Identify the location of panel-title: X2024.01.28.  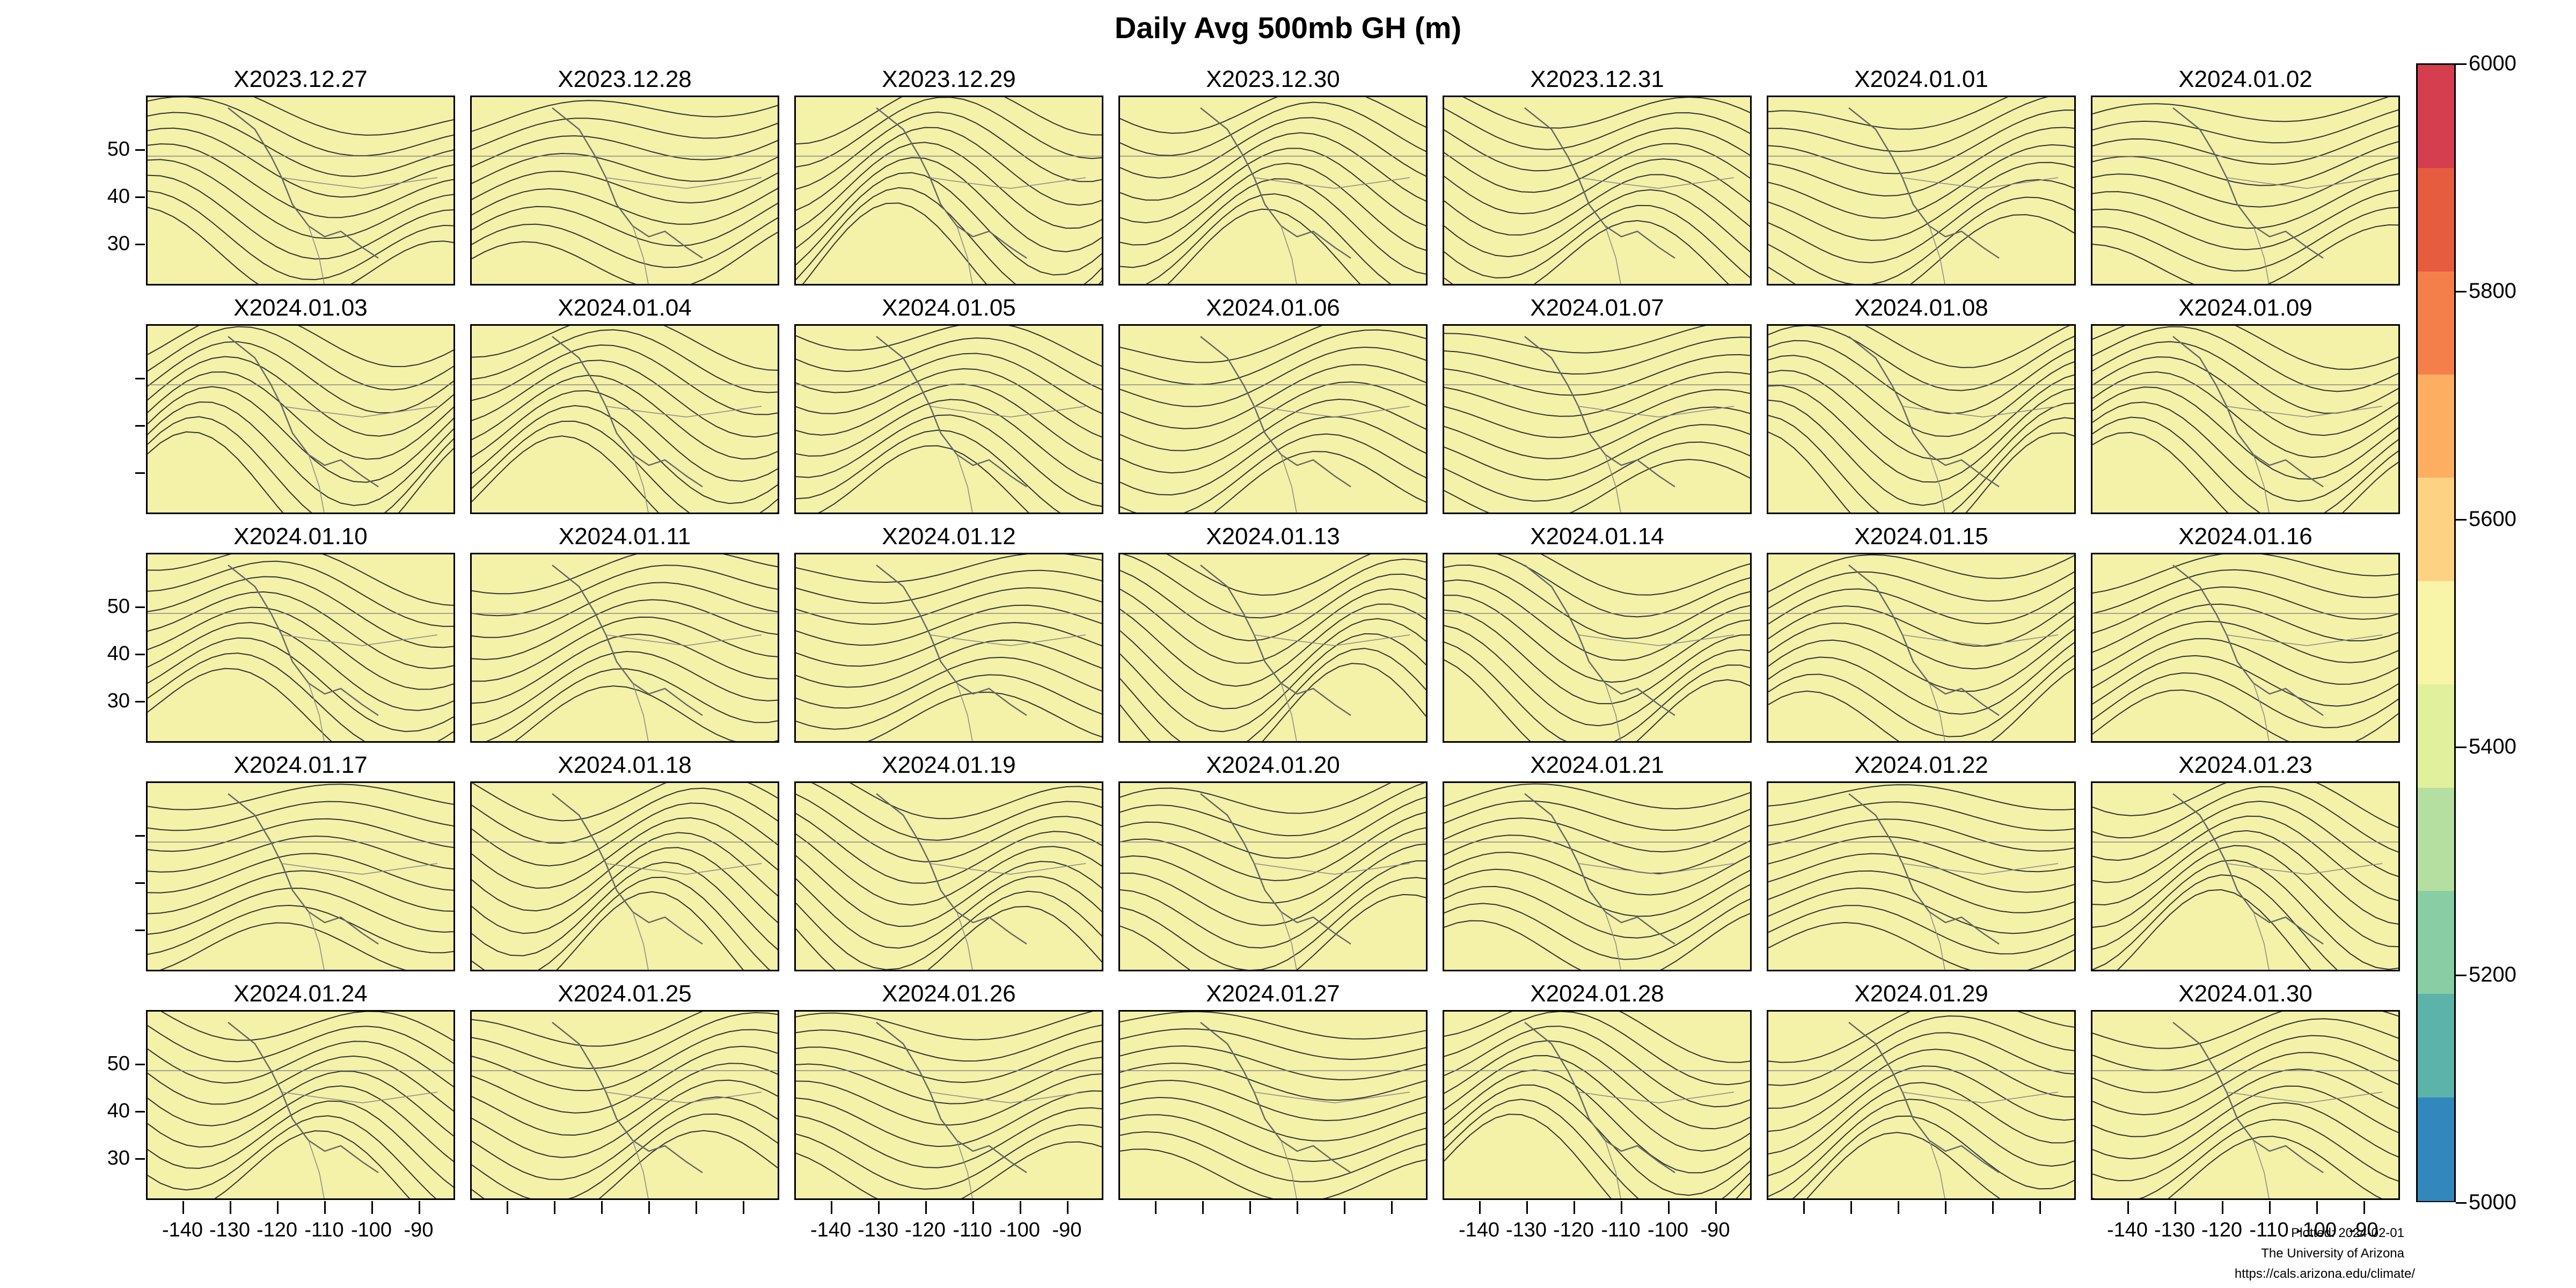
(1597, 993).